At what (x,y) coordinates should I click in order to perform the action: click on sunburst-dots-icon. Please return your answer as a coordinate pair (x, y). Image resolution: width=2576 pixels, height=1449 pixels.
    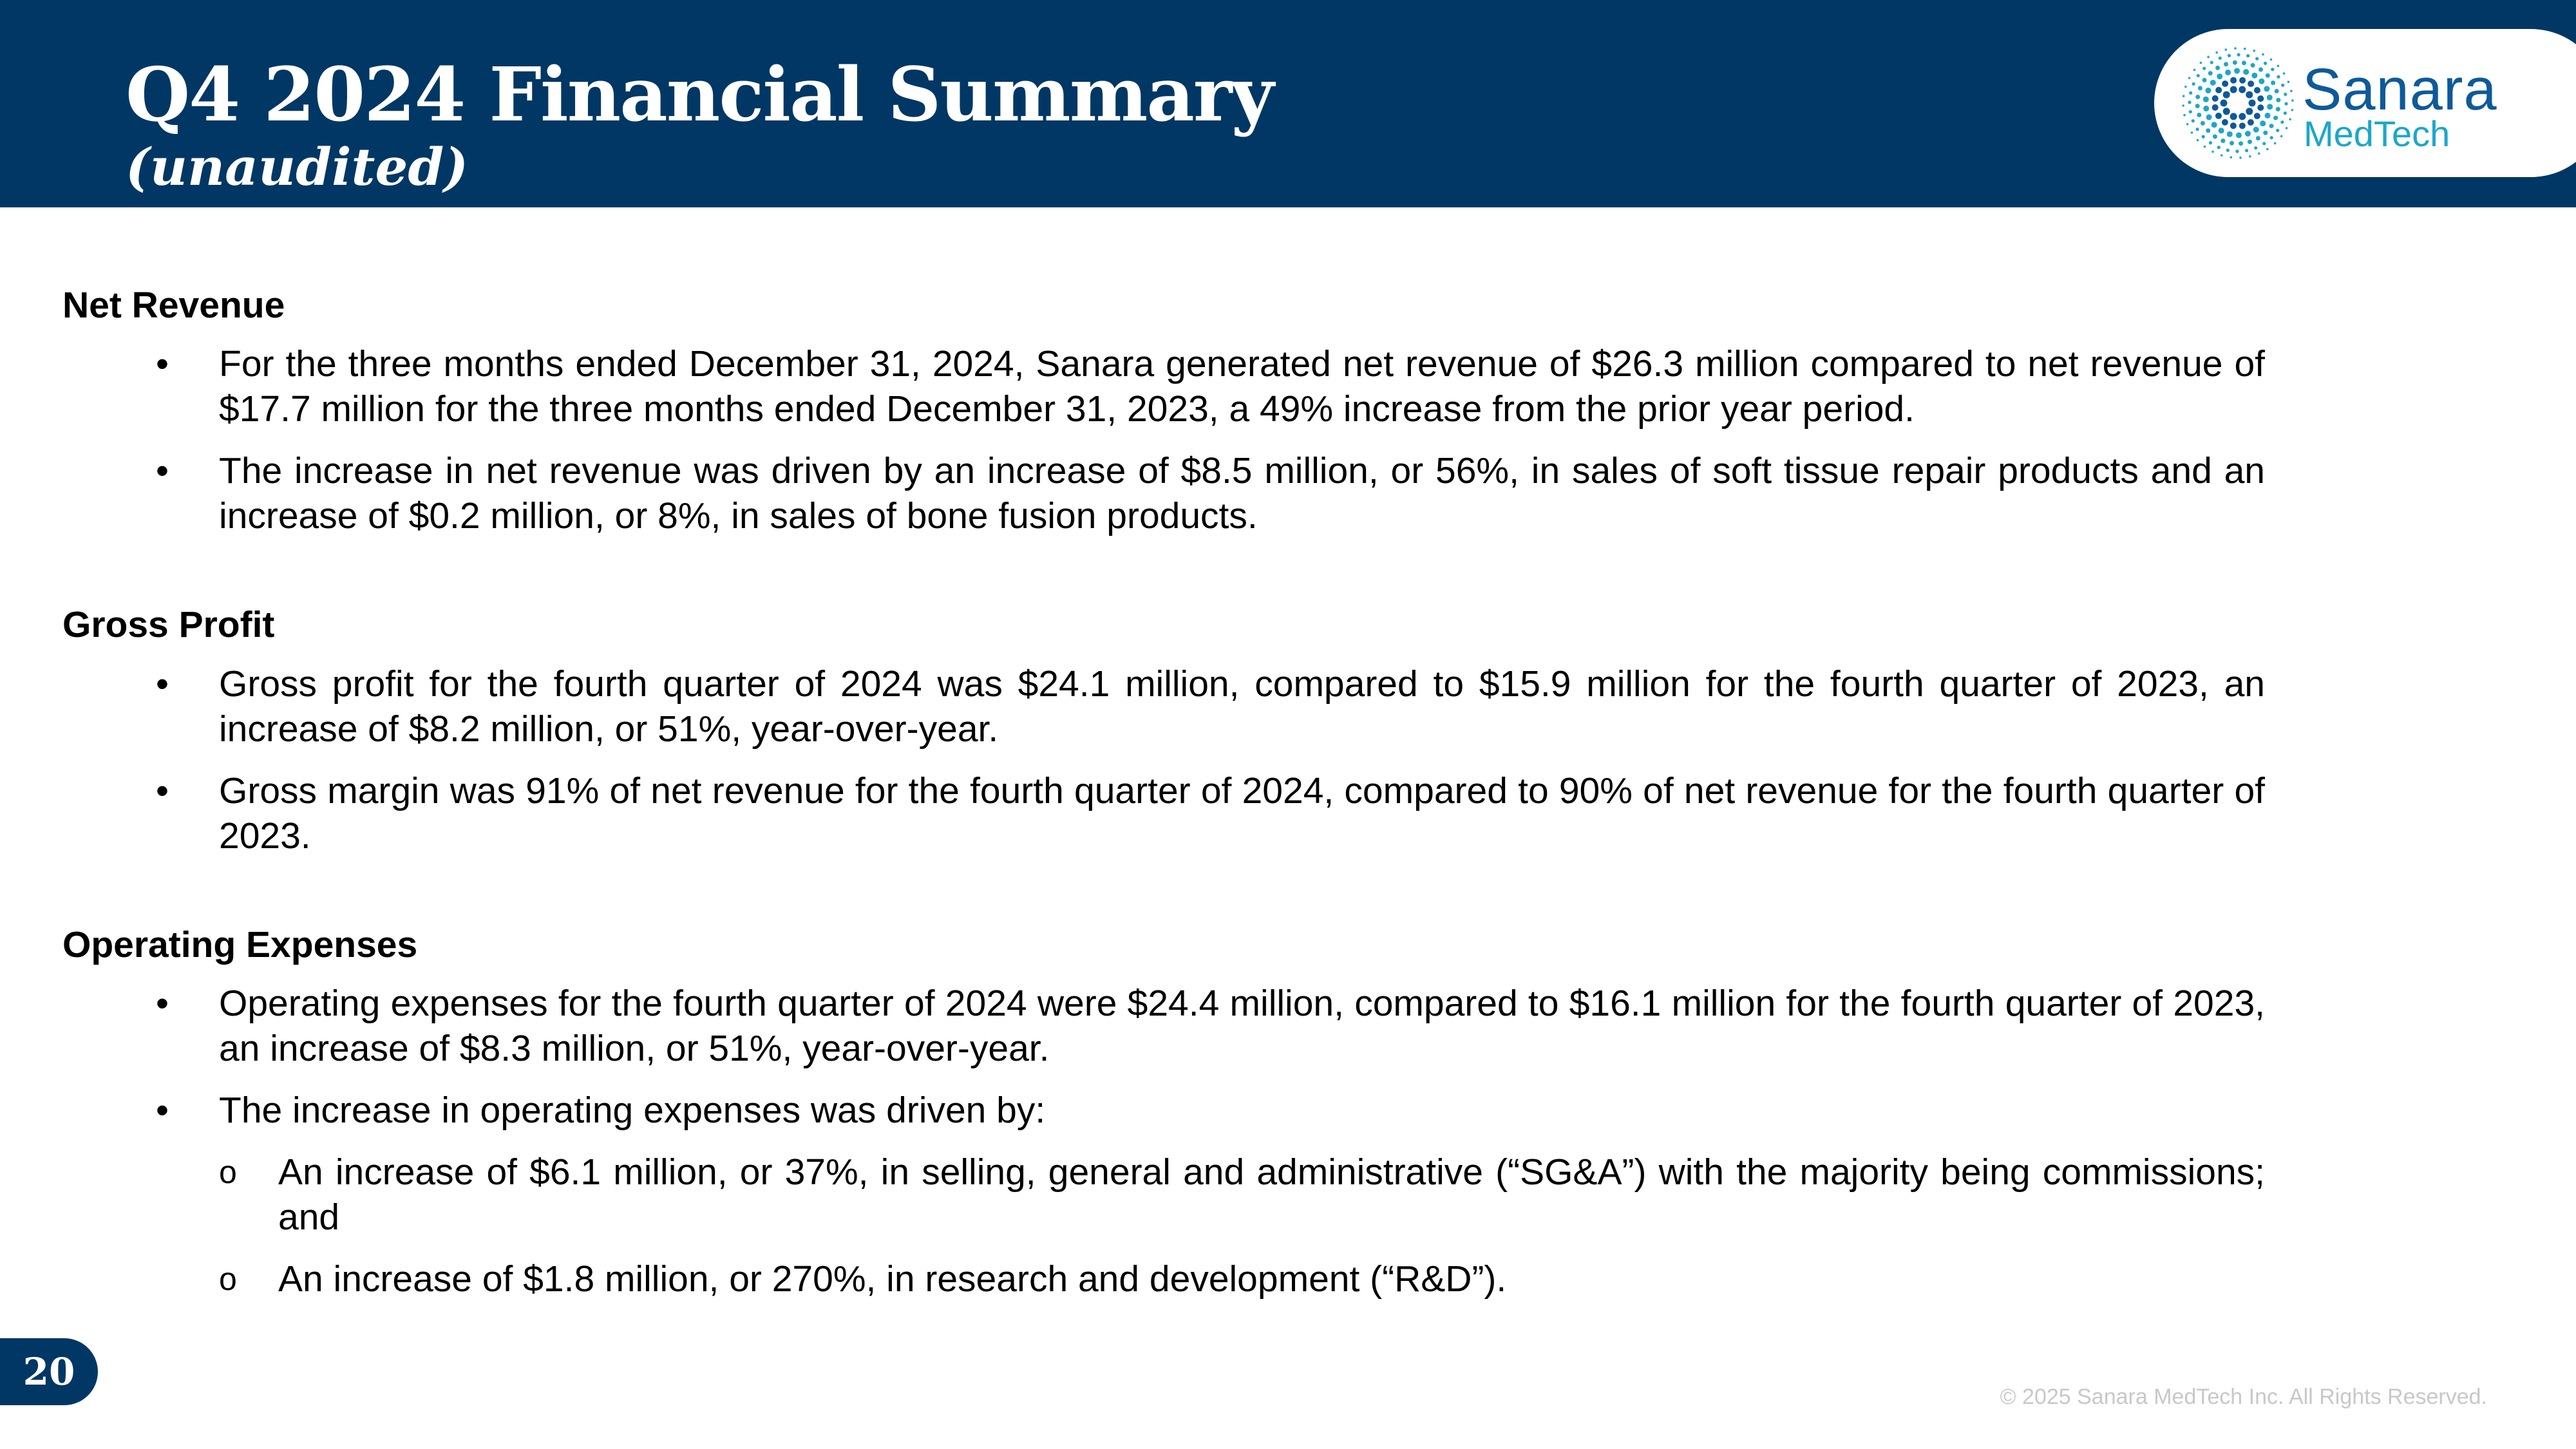
    Looking at the image, I should click on (2238, 103).